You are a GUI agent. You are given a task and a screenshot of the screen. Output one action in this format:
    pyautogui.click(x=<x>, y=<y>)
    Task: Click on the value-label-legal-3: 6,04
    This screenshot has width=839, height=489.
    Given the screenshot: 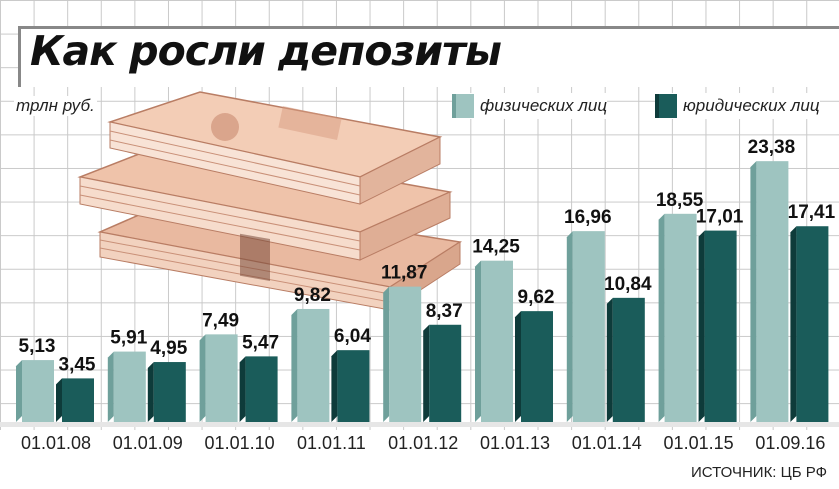 What is the action you would take?
    pyautogui.click(x=352, y=336)
    